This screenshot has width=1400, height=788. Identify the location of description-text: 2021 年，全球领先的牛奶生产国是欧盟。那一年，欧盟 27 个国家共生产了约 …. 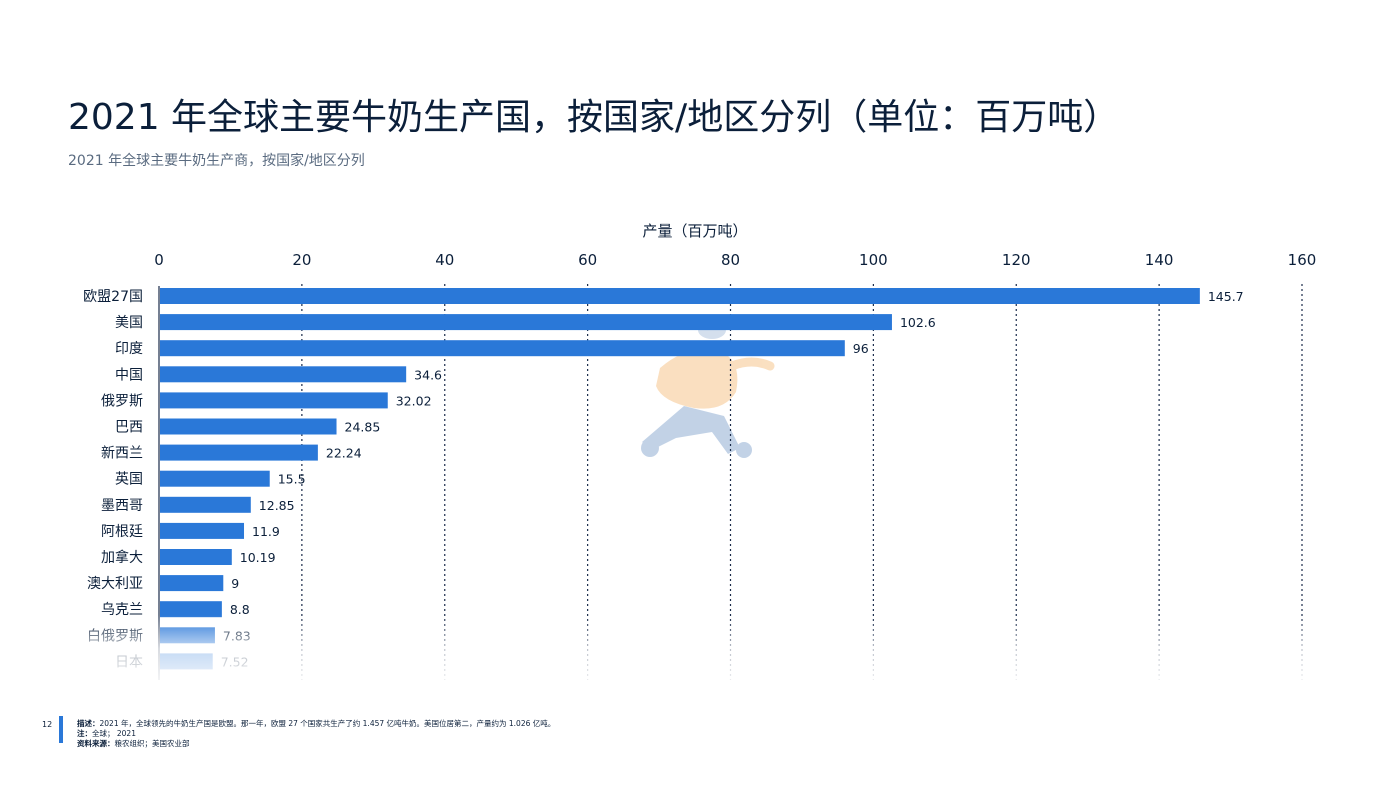
(327, 723).